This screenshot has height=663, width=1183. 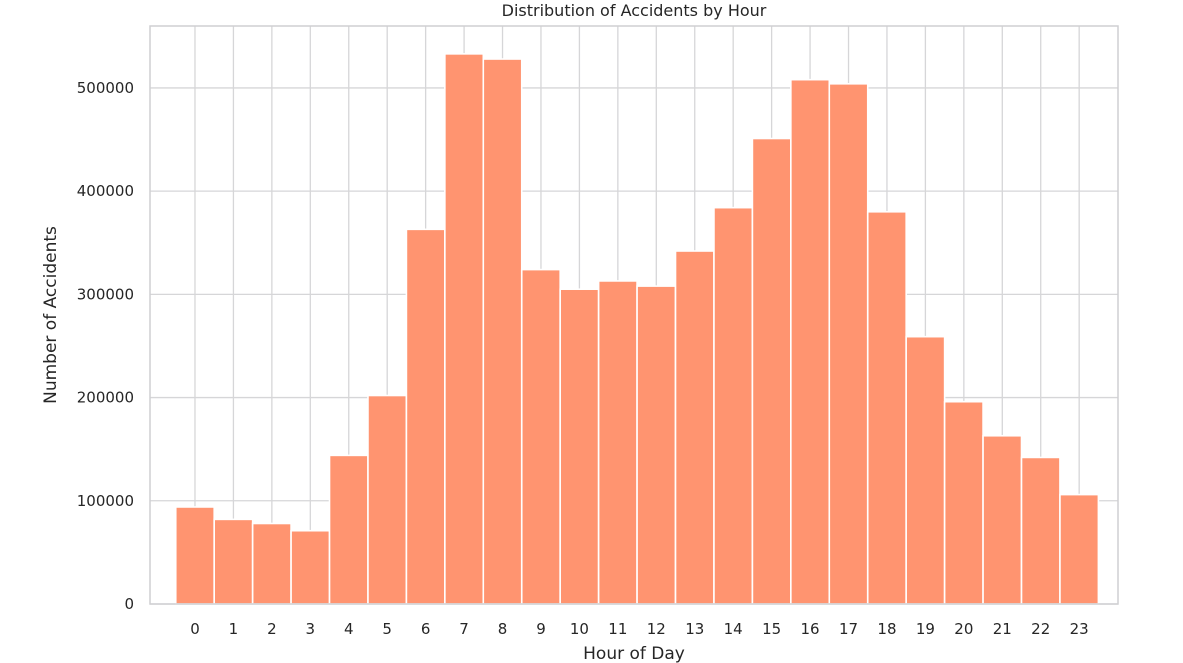 I want to click on x-tick-label: 11, so click(x=617, y=629).